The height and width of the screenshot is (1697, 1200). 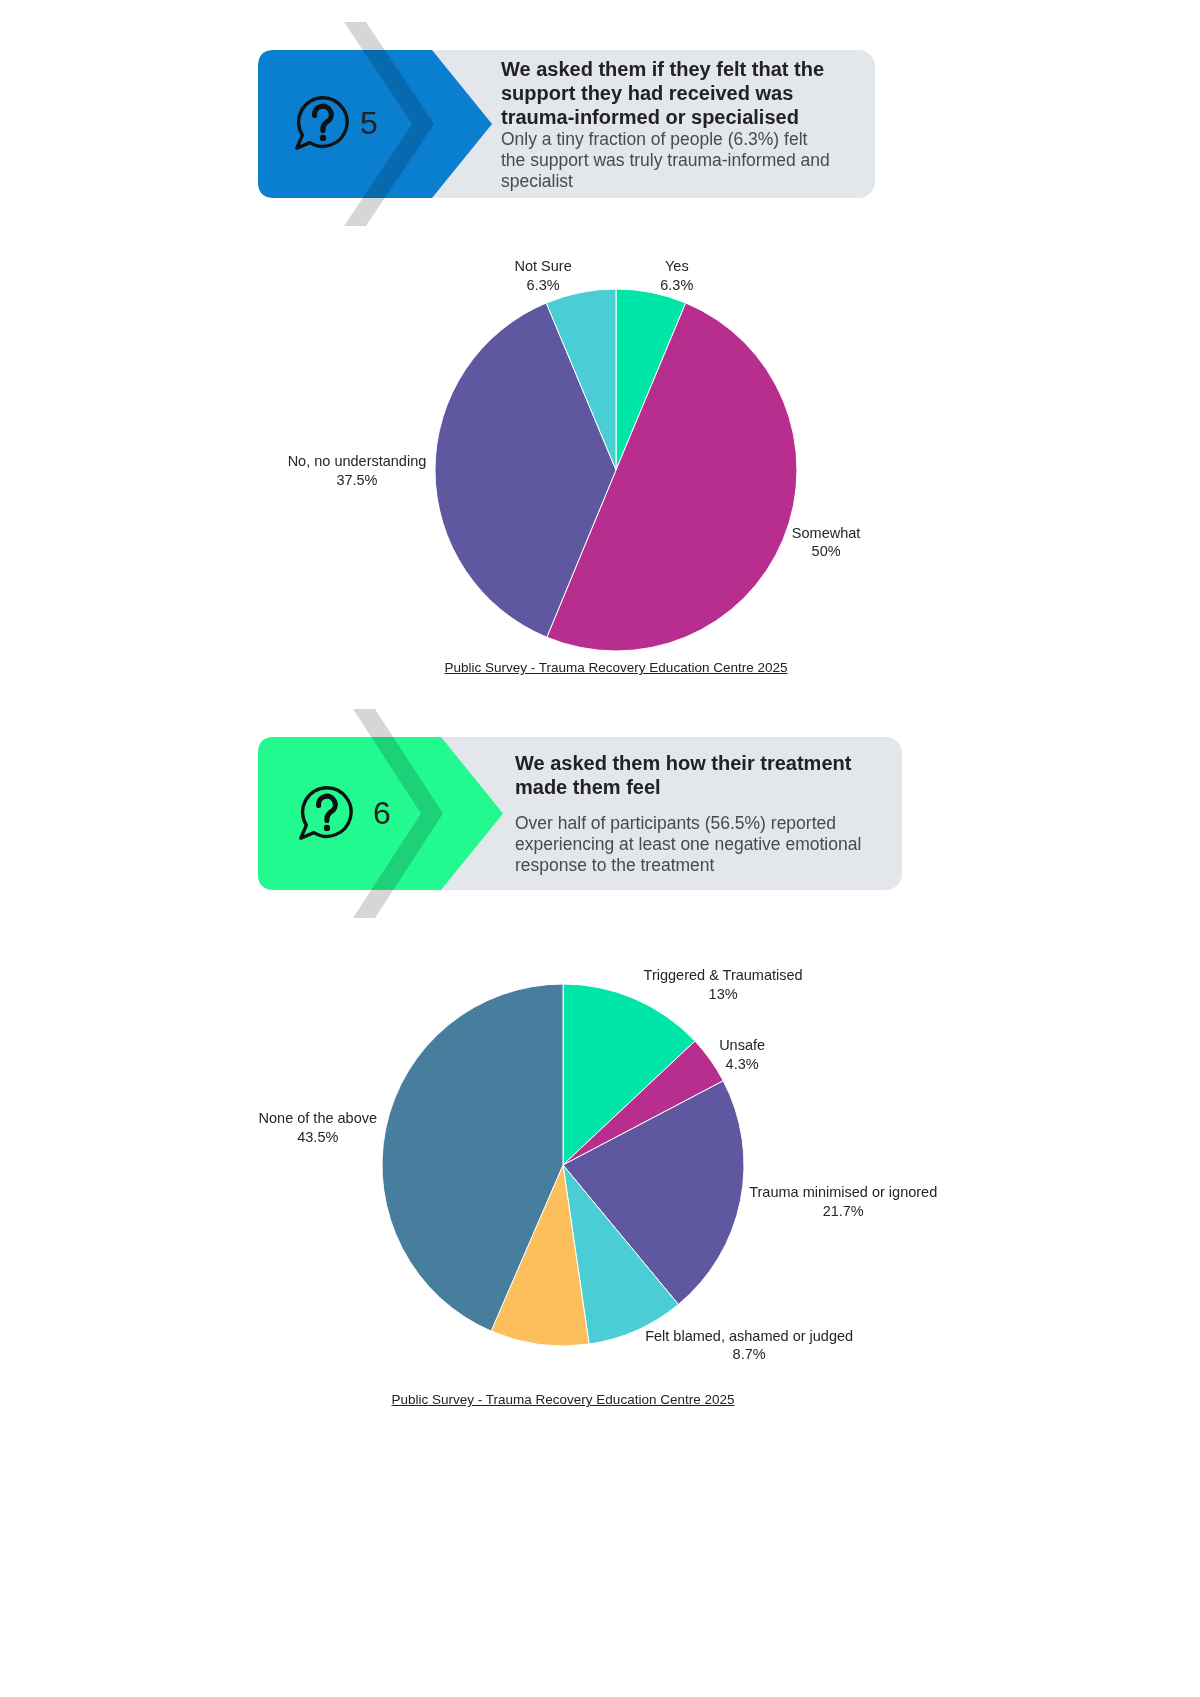 What do you see at coordinates (382, 813) in the screenshot?
I see `text: 6` at bounding box center [382, 813].